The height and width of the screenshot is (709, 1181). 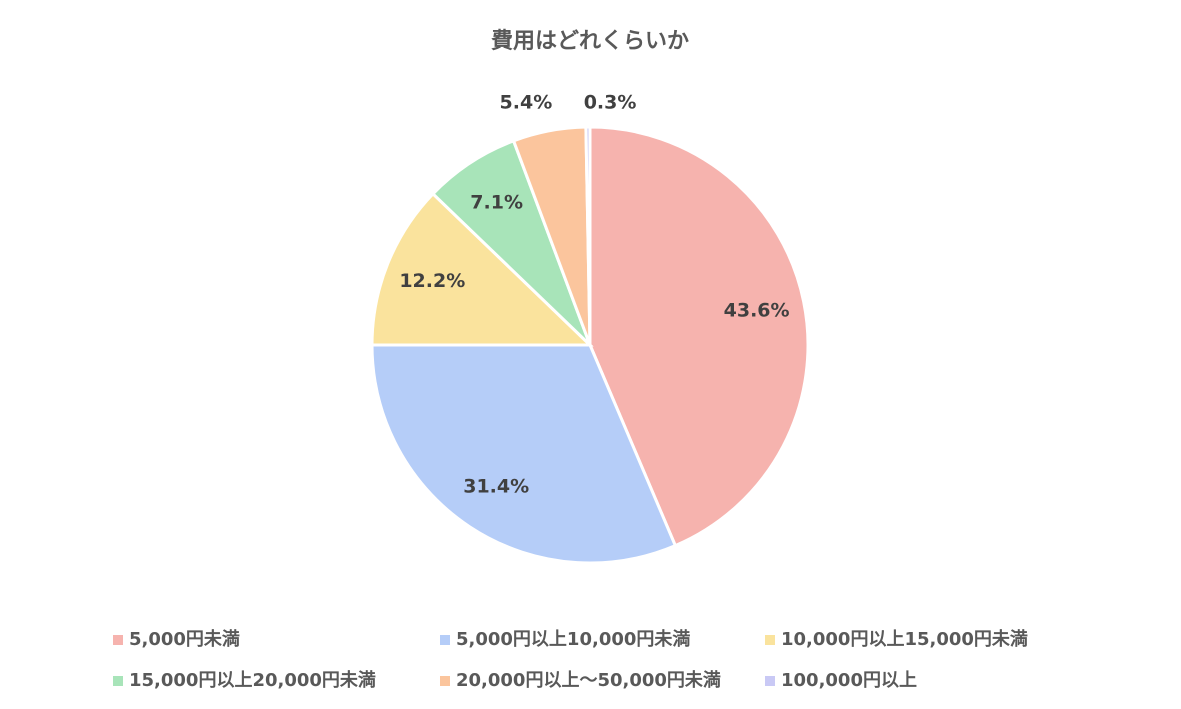 What do you see at coordinates (184, 639) in the screenshot?
I see `legend-label: 5,000円未満` at bounding box center [184, 639].